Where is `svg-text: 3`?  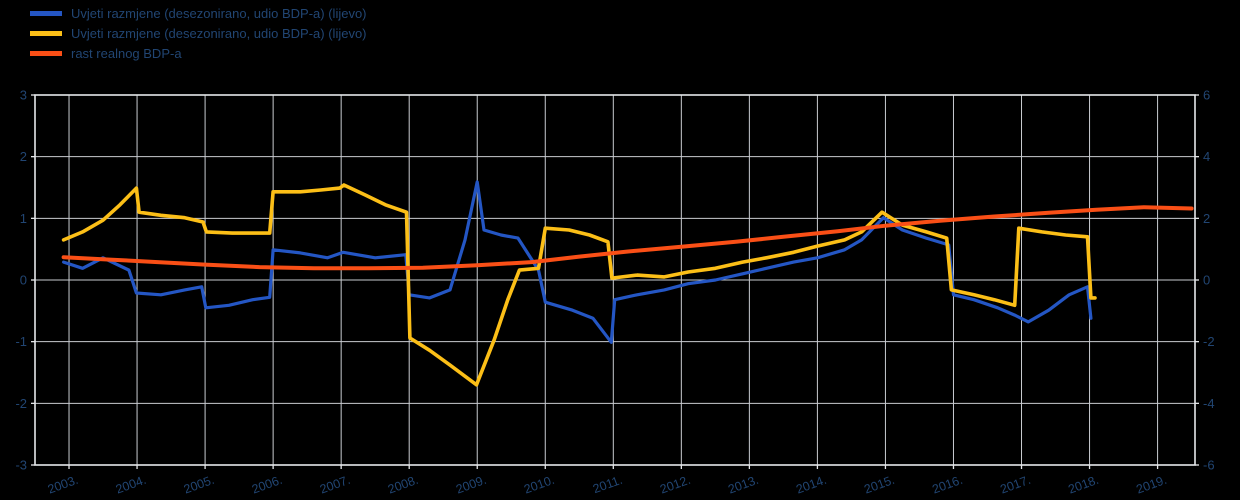
svg-text: 3 is located at coordinates (23, 95).